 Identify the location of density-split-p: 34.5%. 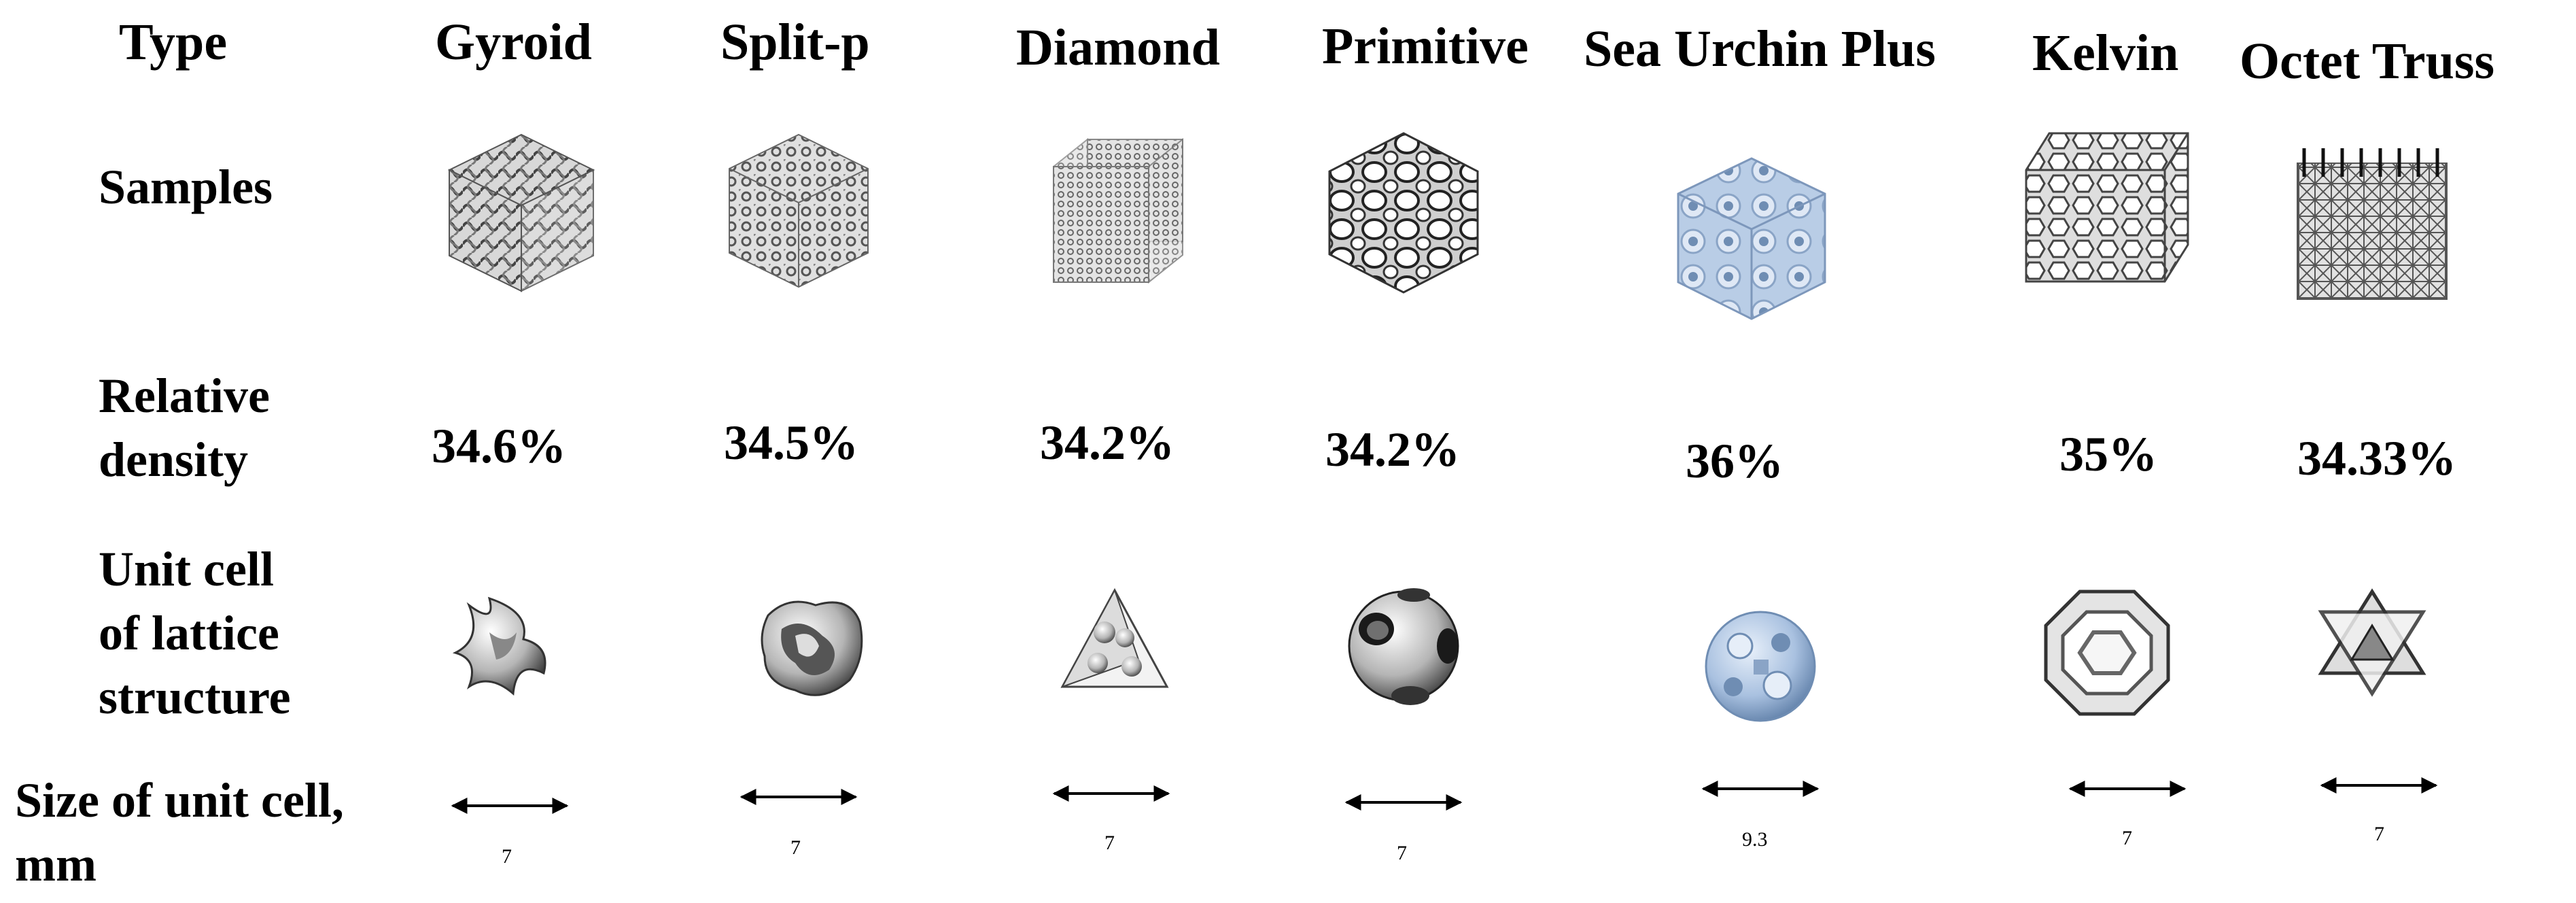
(791, 443).